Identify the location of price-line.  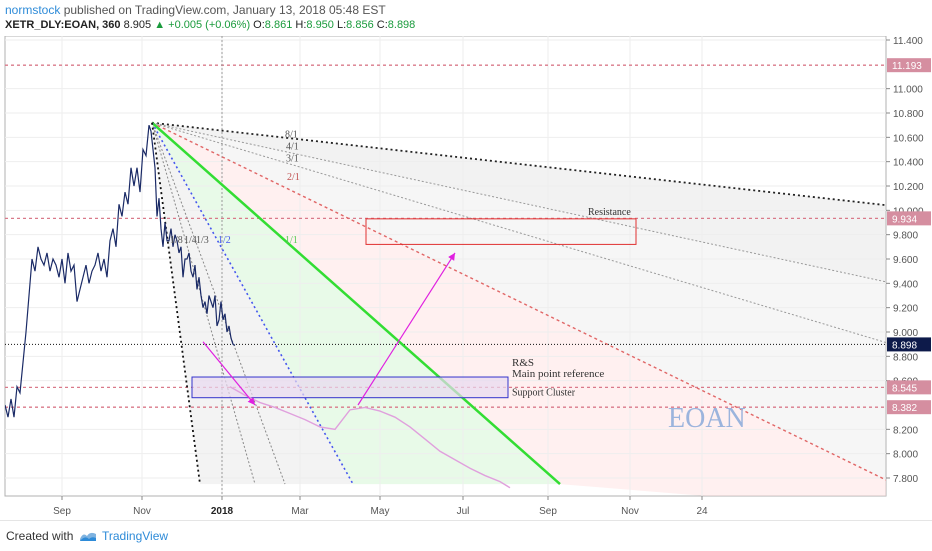
(120, 271).